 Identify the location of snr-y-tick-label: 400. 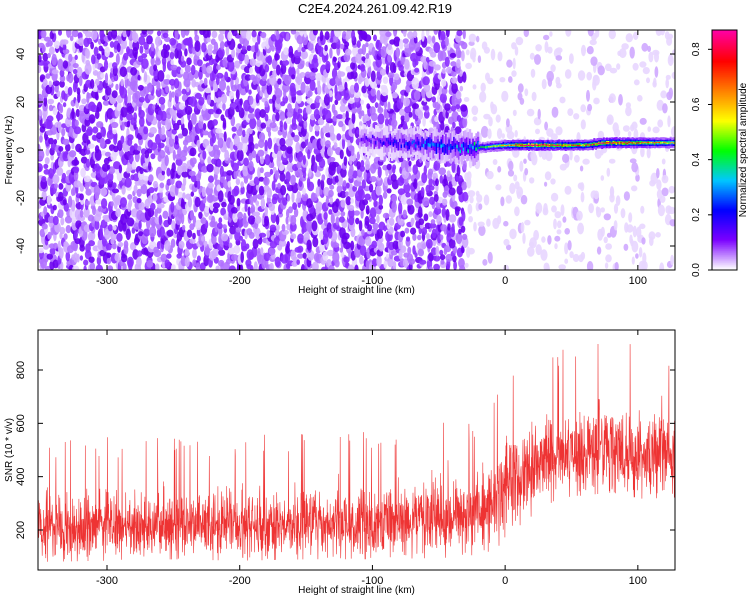
(21, 476).